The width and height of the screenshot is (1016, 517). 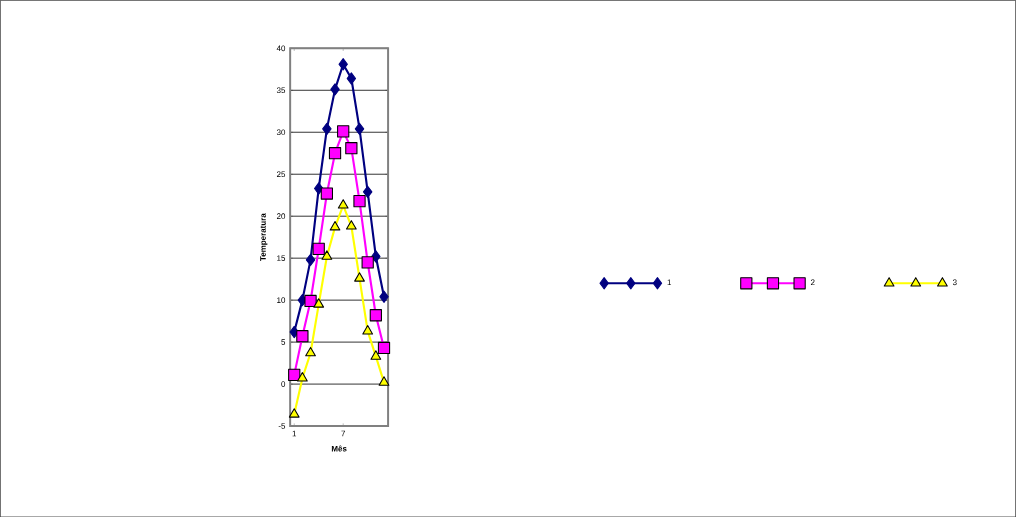 What do you see at coordinates (283, 342) in the screenshot?
I see `y-tick-label: 5` at bounding box center [283, 342].